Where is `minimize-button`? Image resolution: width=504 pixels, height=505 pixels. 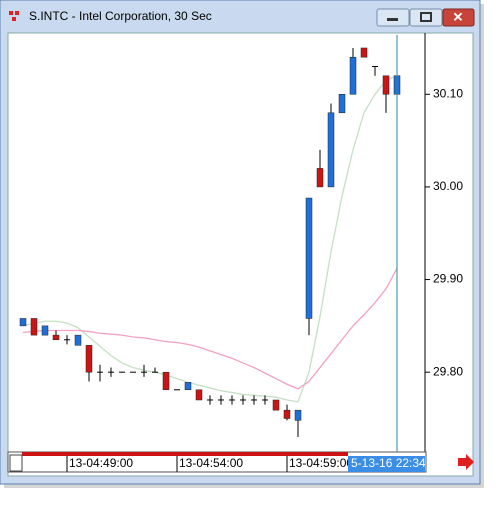
minimize-button is located at coordinates (393, 17).